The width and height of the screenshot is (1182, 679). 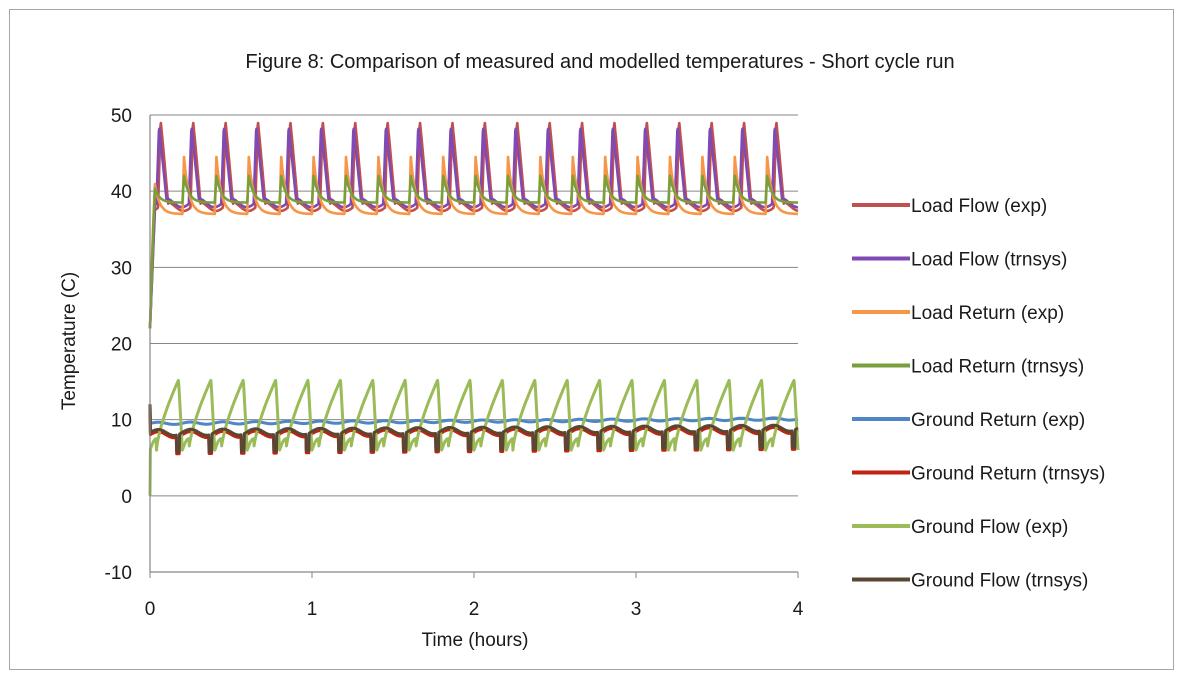 What do you see at coordinates (121, 268) in the screenshot?
I see `y-tick-label: 30` at bounding box center [121, 268].